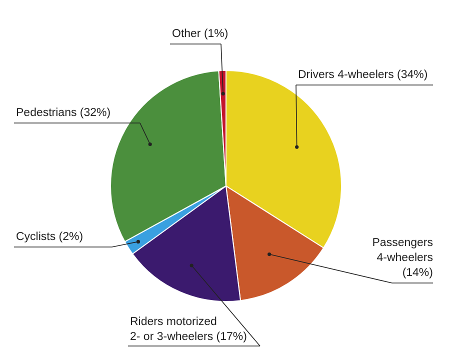 This screenshot has width=449, height=357. What do you see at coordinates (63, 113) in the screenshot?
I see `slice-label: Pedestrians (32%)` at bounding box center [63, 113].